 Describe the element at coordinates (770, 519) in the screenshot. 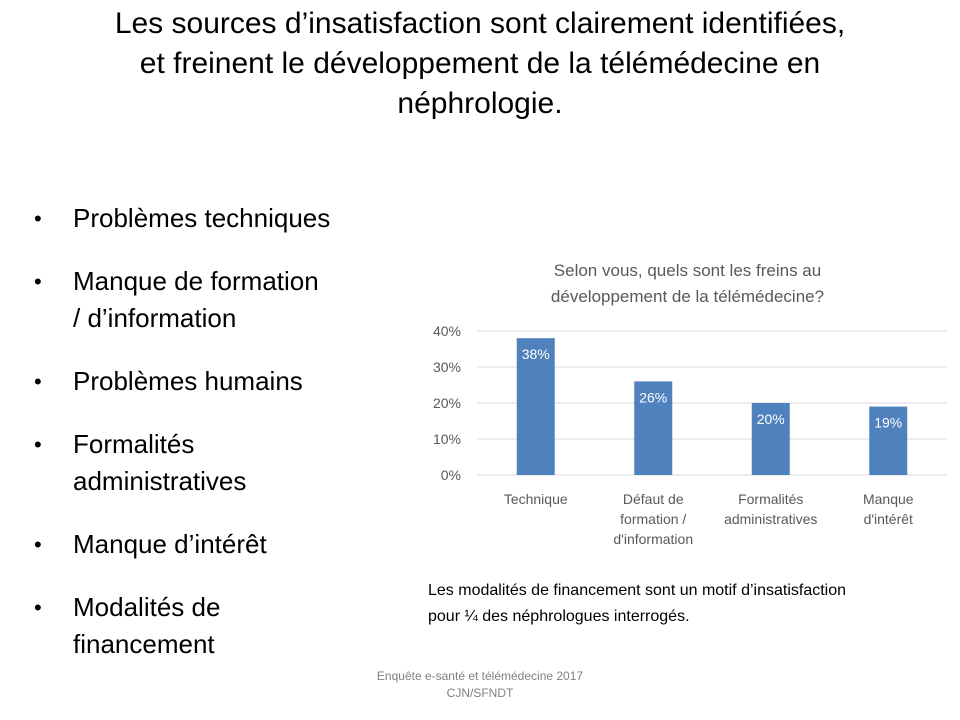

I see `category-label: administratives` at that location.